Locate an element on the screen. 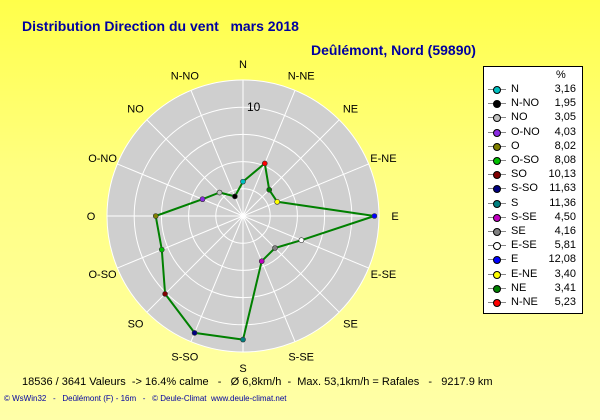 Image resolution: width=600 pixels, height=420 pixels. direction-label: N-NE is located at coordinates (301, 77).